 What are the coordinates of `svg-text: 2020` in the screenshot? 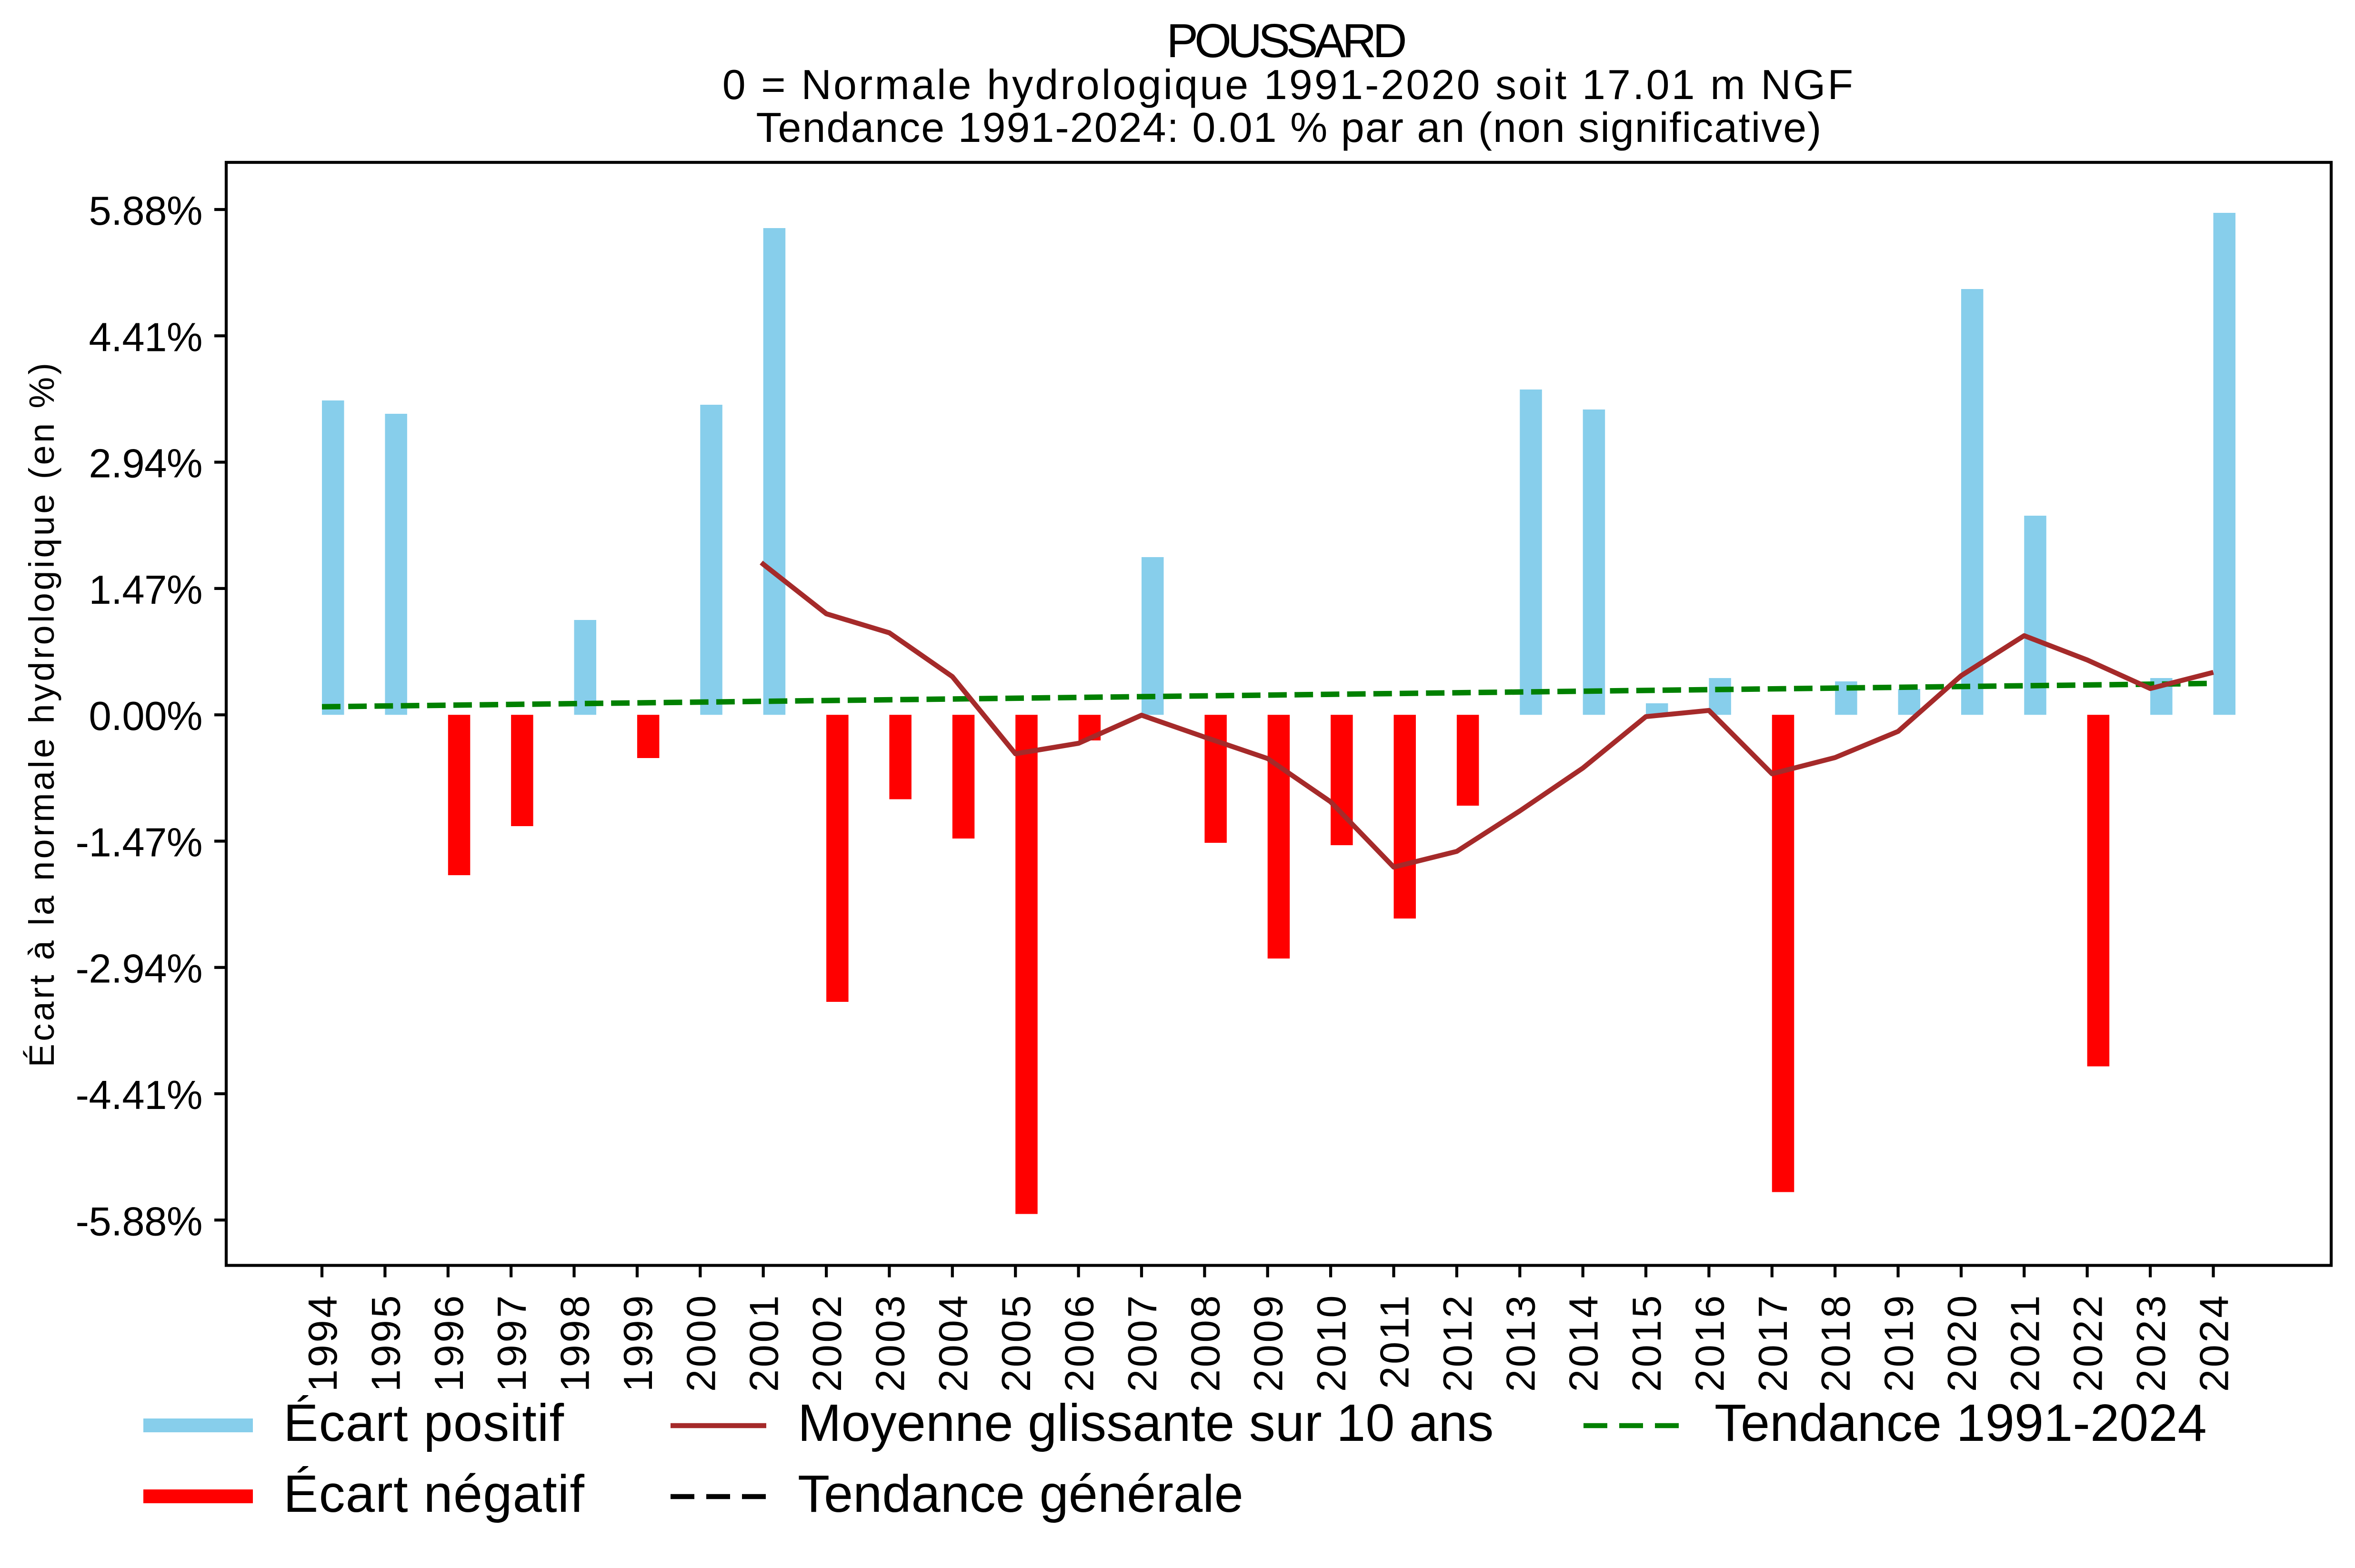 It's located at (1963, 1342).